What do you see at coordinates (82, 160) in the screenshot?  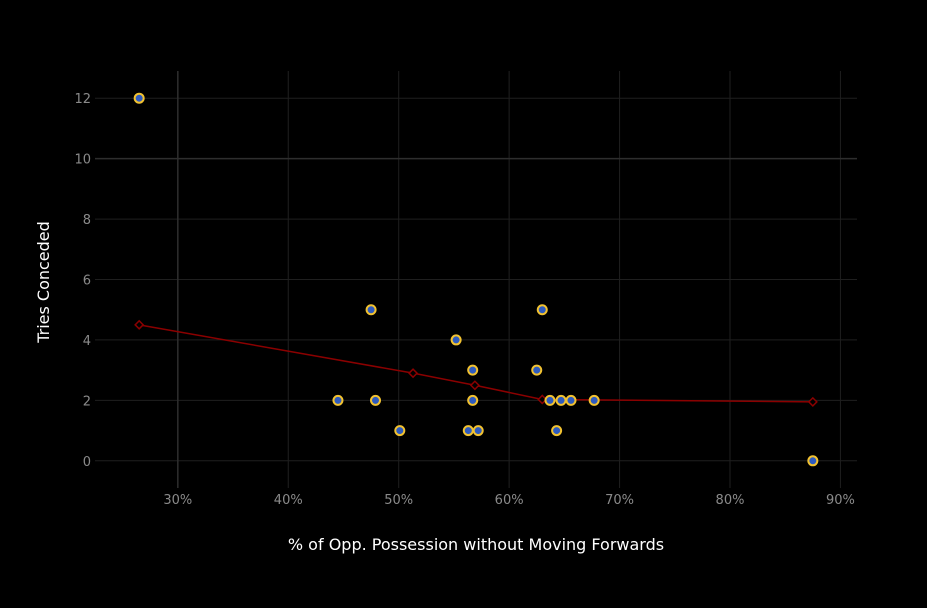 I see `y-tick-label: 10` at bounding box center [82, 160].